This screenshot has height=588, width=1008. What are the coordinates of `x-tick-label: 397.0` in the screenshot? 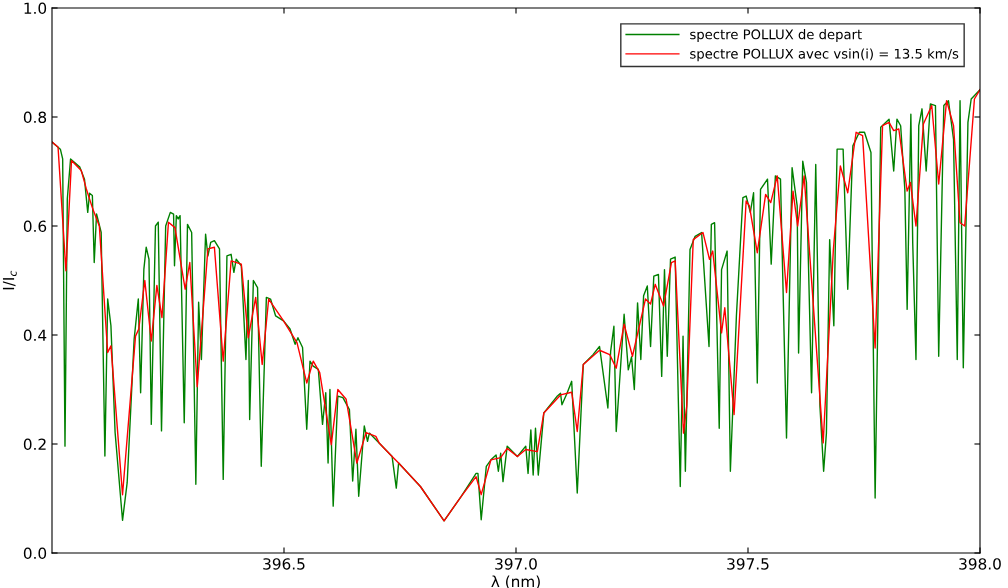 It's located at (516, 564).